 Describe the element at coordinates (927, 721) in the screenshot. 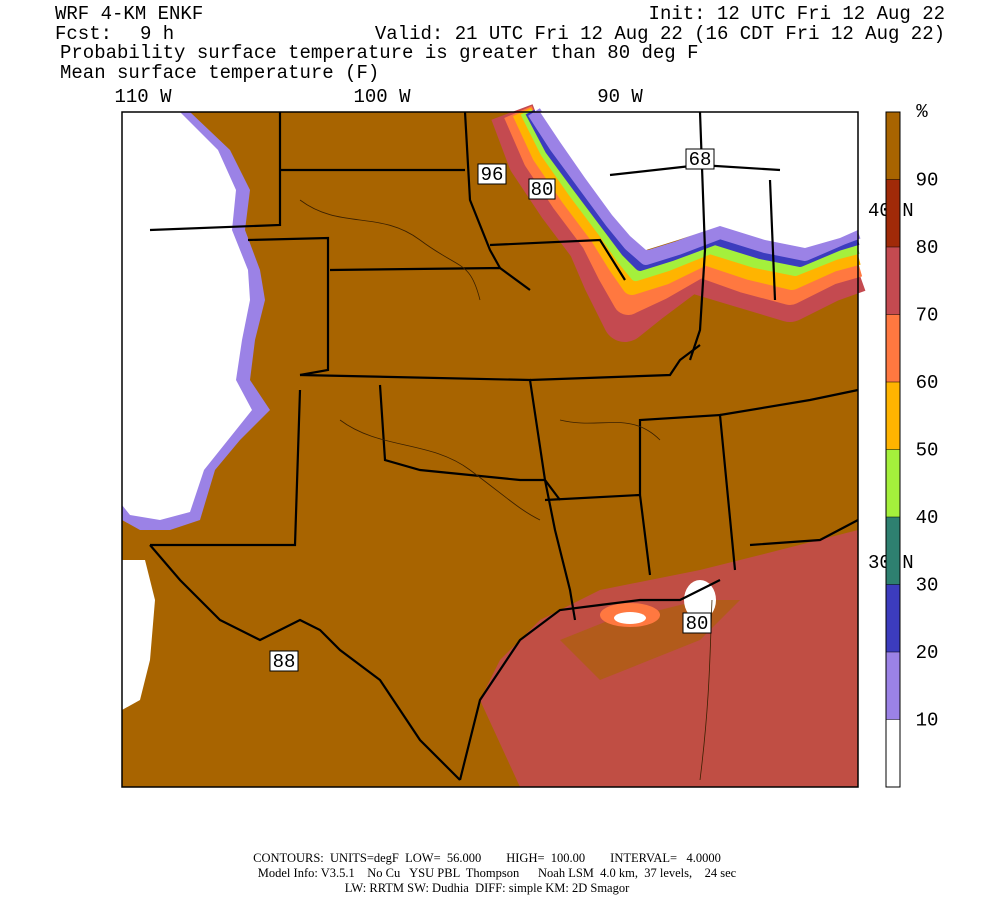

I see `colorbar-label: 10` at that location.